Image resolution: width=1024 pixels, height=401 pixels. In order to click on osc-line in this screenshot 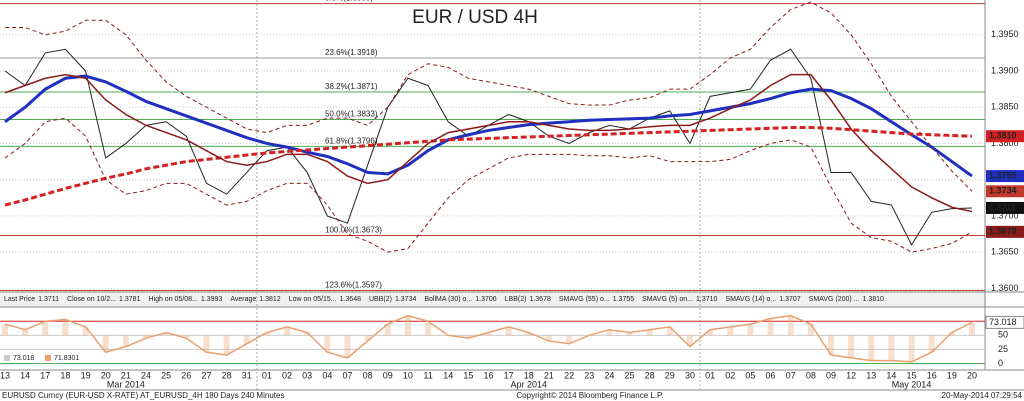, I will do `click(488, 338)`.